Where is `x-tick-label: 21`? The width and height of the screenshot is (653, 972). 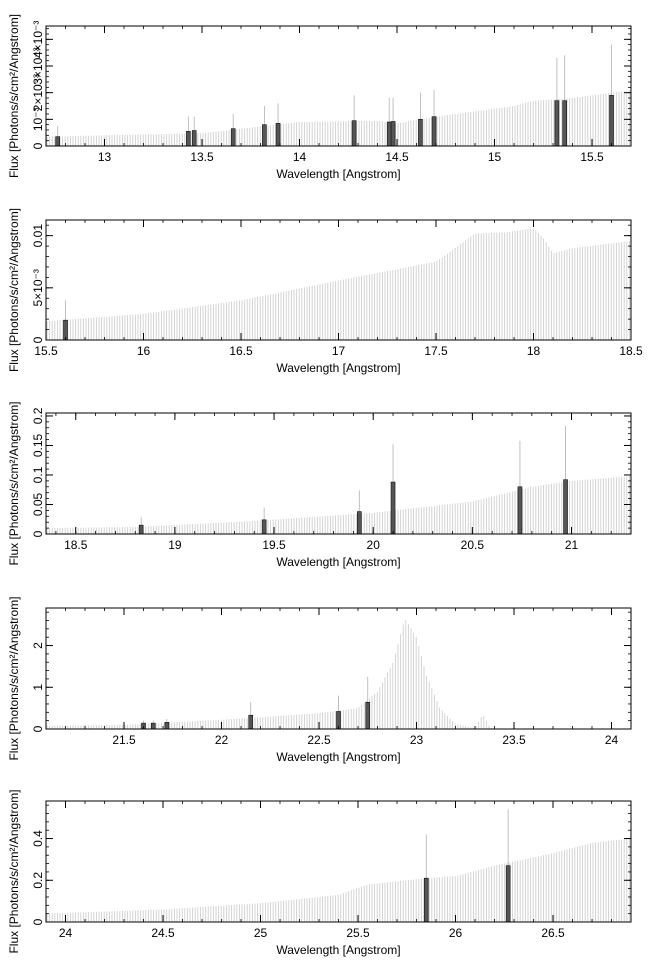 x-tick-label: 21 is located at coordinates (572, 545).